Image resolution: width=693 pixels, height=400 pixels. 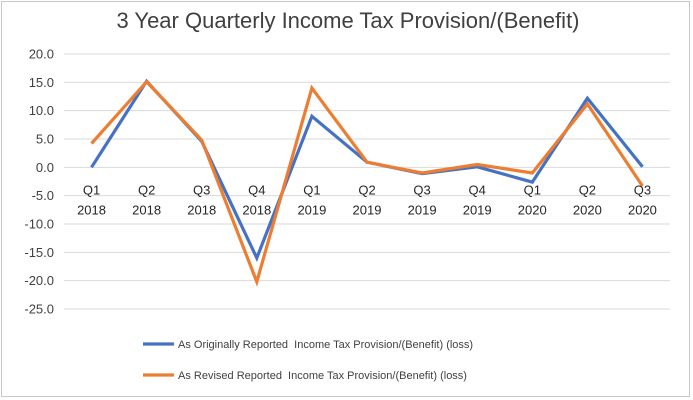 What do you see at coordinates (39, 224) in the screenshot?
I see `y-tick-label: -10.0` at bounding box center [39, 224].